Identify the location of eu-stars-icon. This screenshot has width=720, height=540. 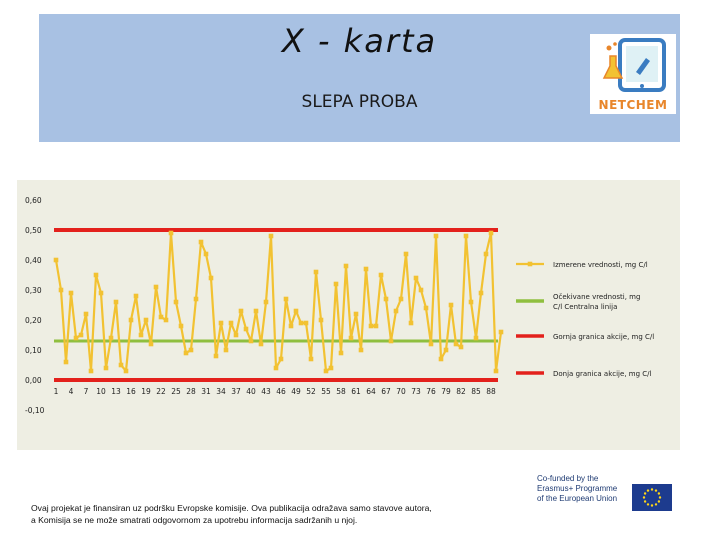
(652, 497).